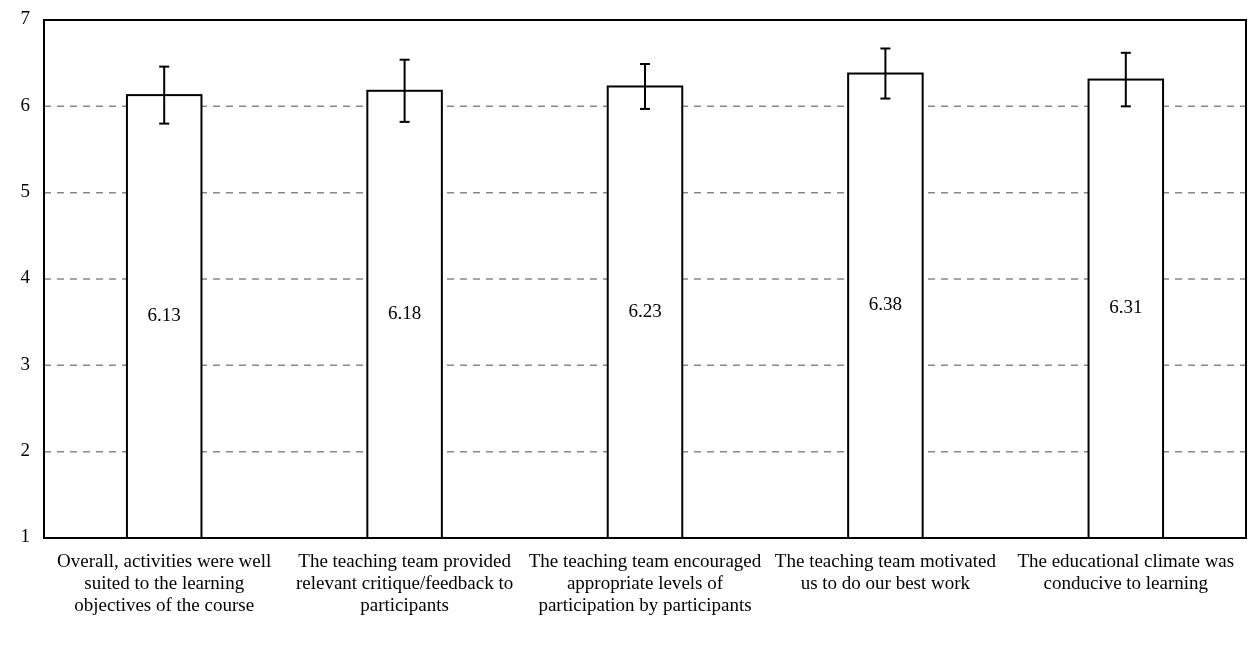 Image resolution: width=1258 pixels, height=660 pixels. I want to click on y-tick-label: 1, so click(25, 536).